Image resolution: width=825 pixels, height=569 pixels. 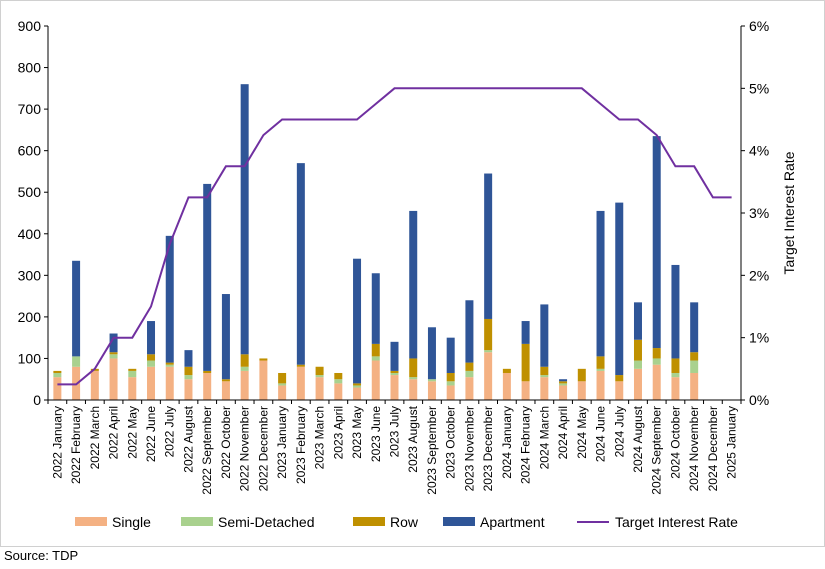 I want to click on category-label-26: 2024 March, so click(x=544, y=437).